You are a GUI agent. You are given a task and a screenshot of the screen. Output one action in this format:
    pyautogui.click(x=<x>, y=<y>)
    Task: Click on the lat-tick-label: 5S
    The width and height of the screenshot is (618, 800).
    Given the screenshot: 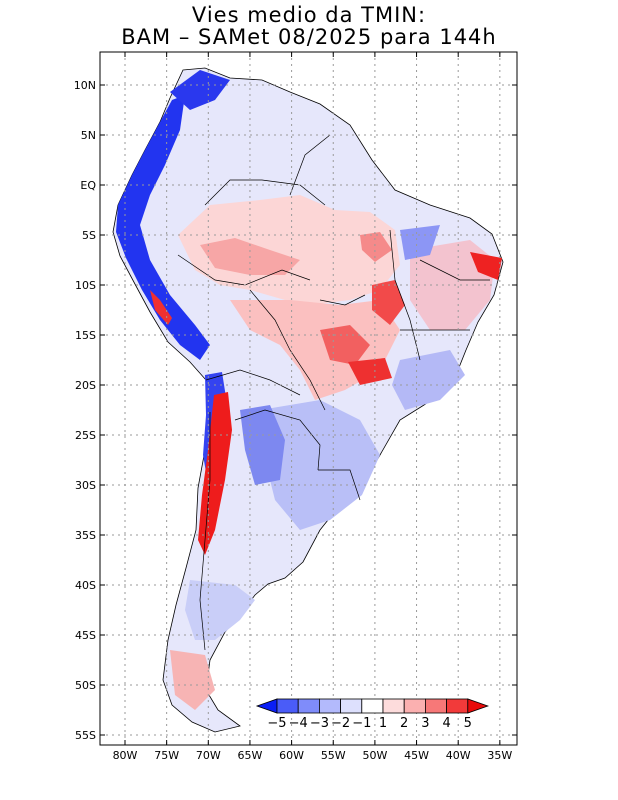 What is the action you would take?
    pyautogui.click(x=89, y=235)
    